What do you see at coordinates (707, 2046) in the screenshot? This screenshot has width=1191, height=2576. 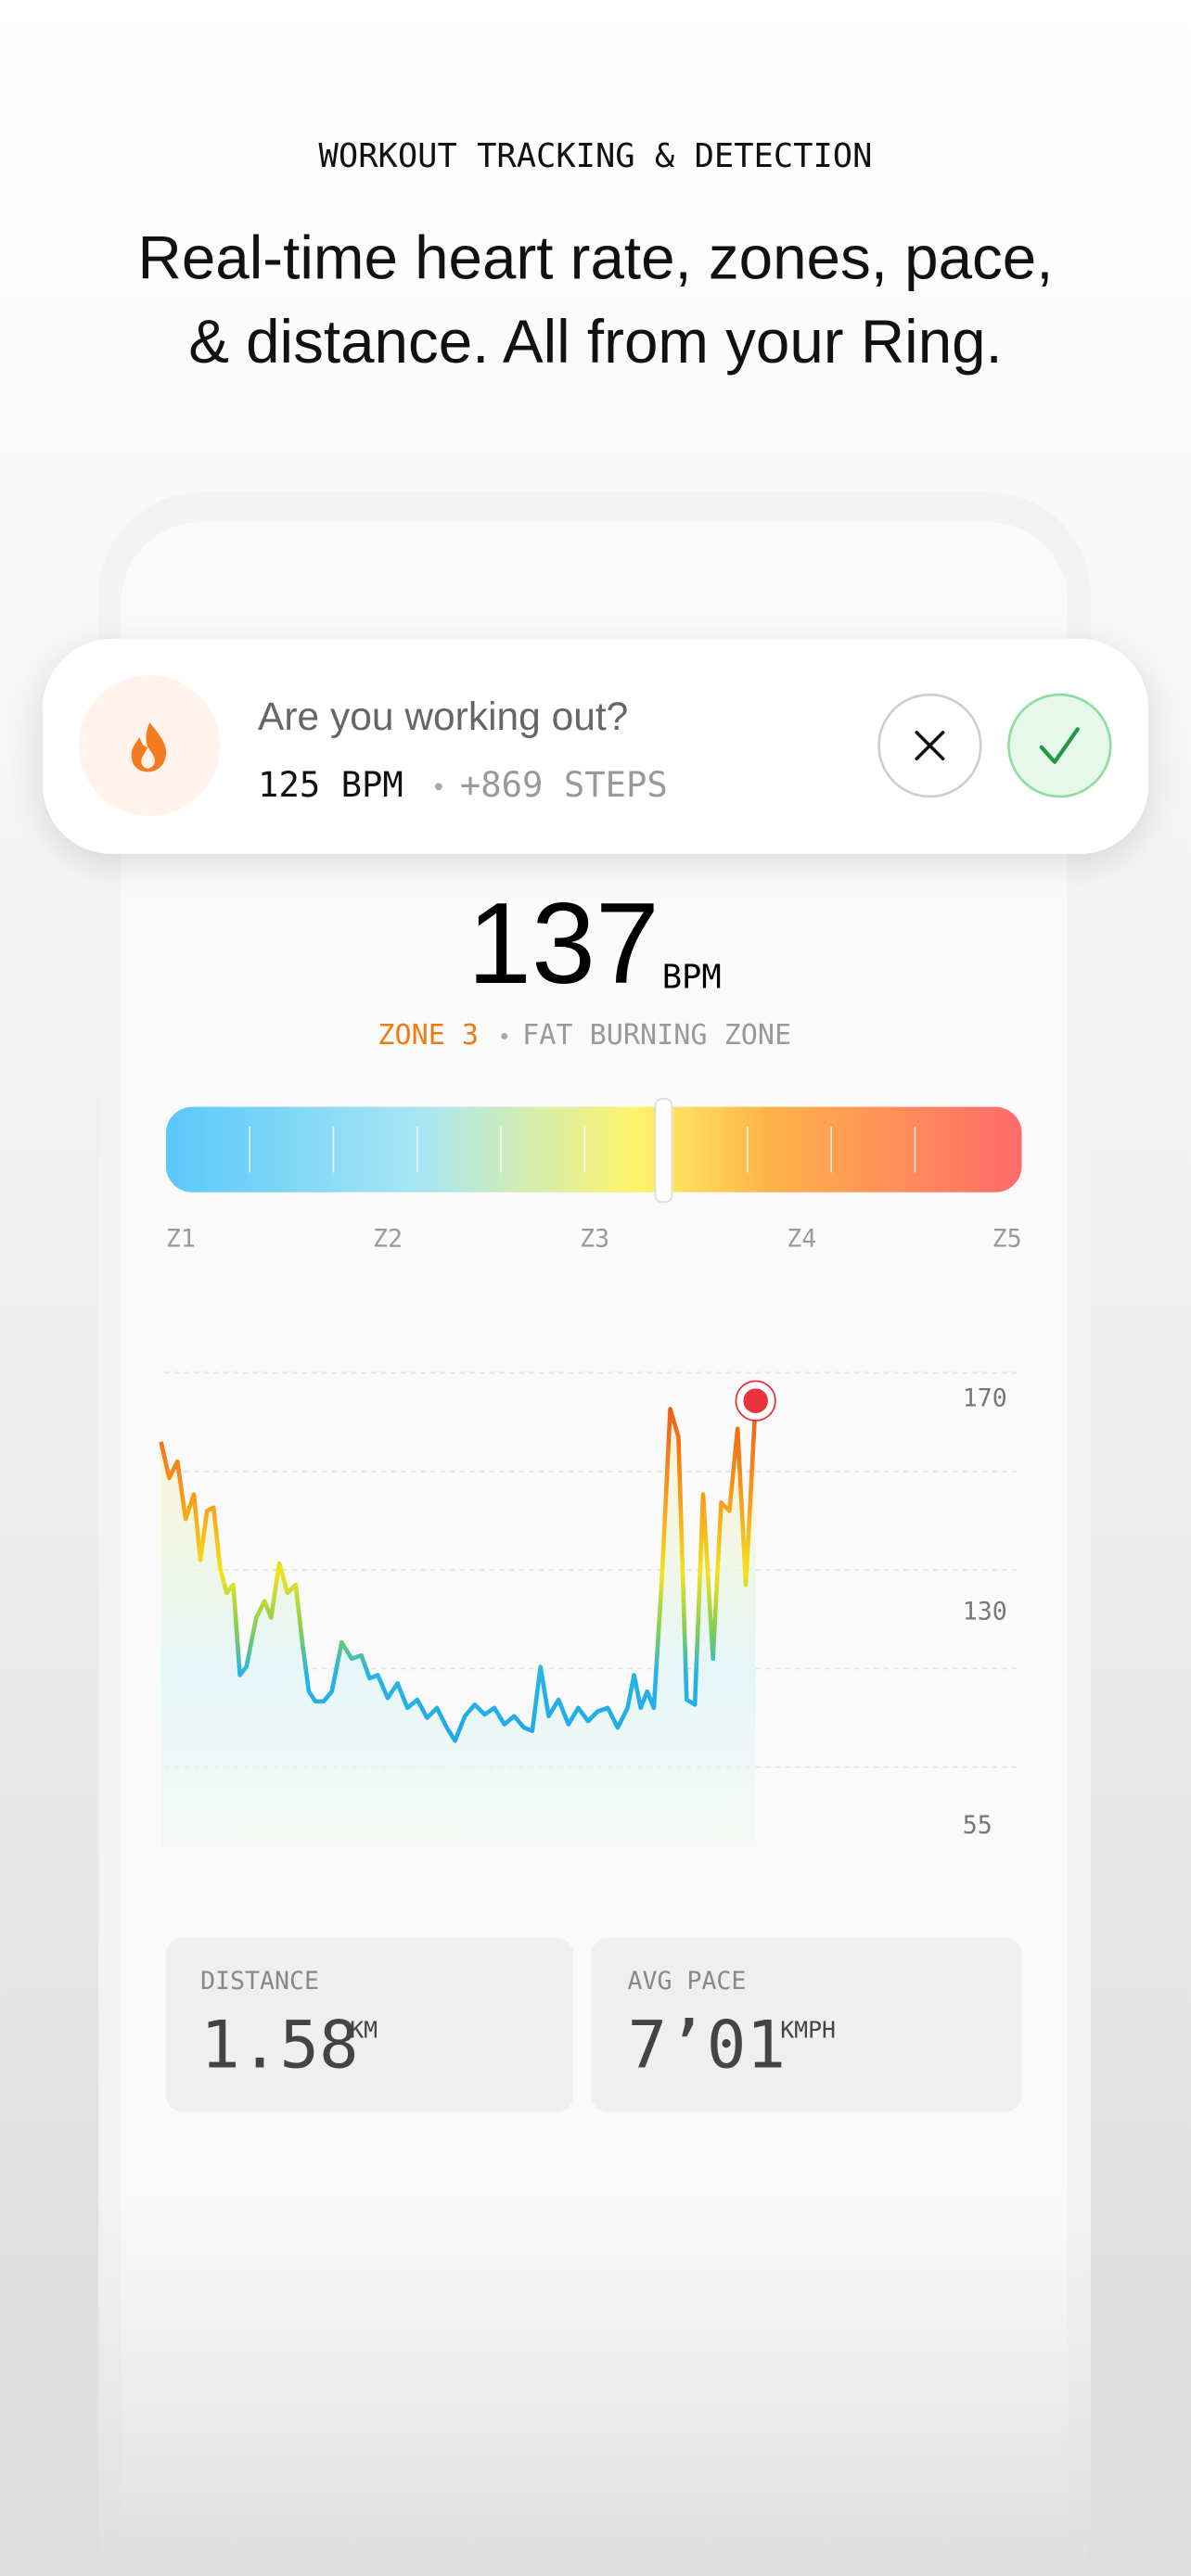 I see `stat-value: 7’01` at bounding box center [707, 2046].